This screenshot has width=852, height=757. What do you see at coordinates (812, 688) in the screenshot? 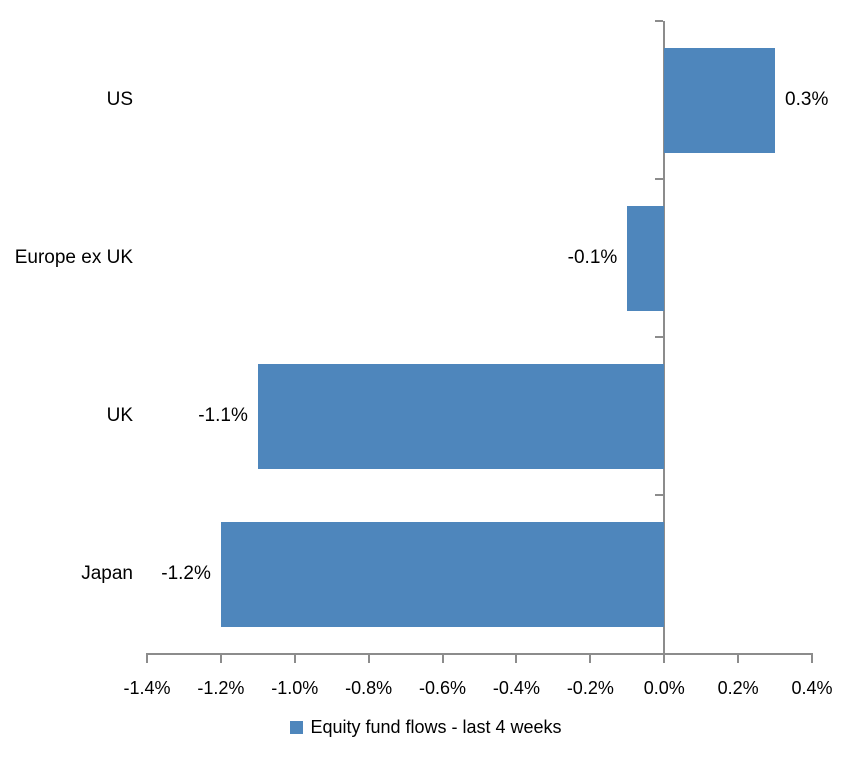
I see `x-tick-label: 0.4%` at bounding box center [812, 688].